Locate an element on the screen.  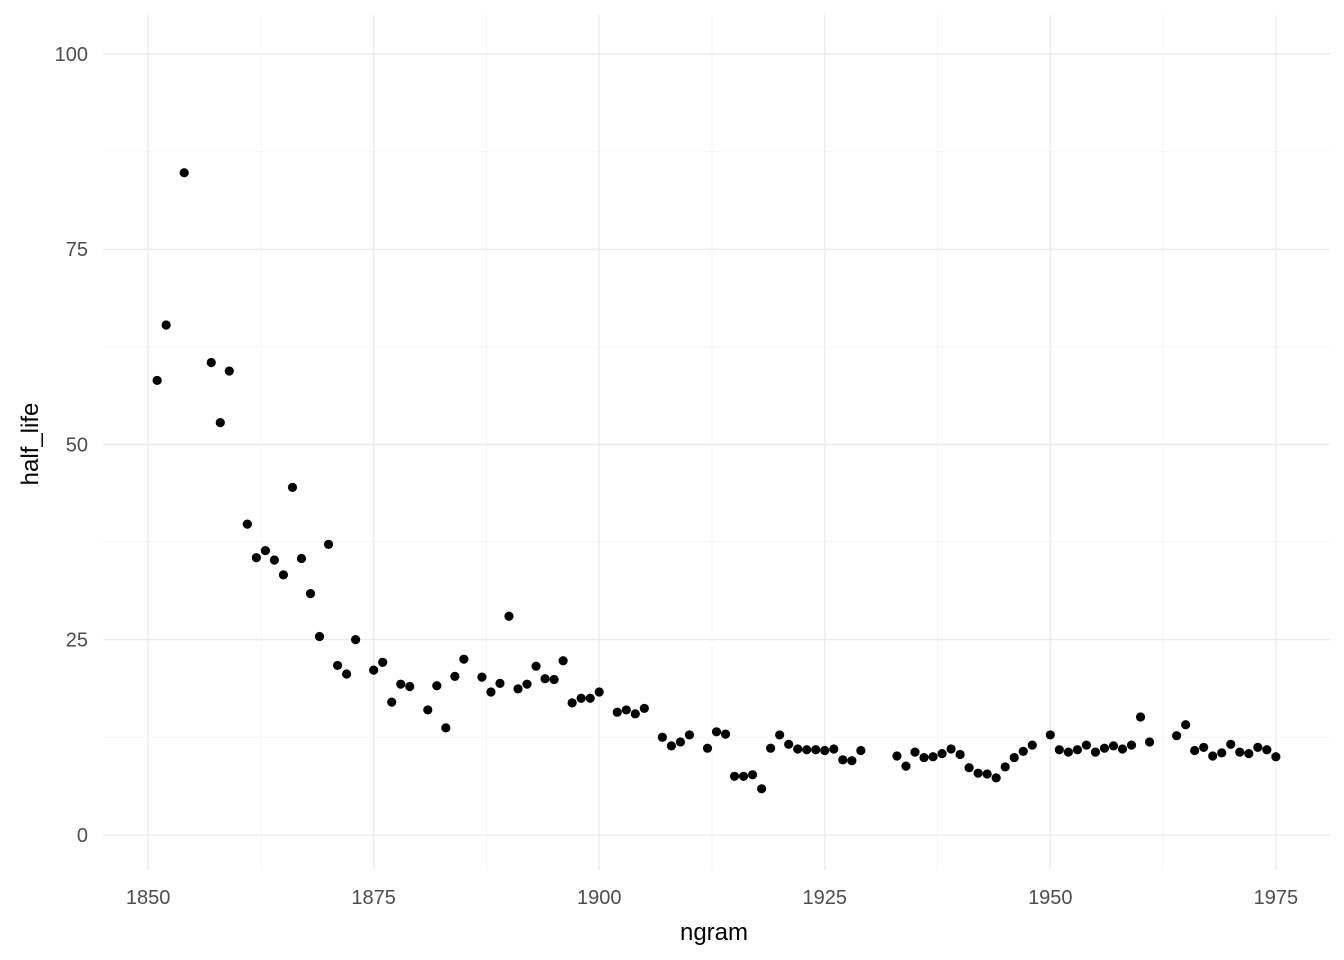
x-tick-label: 1925 is located at coordinates (825, 898).